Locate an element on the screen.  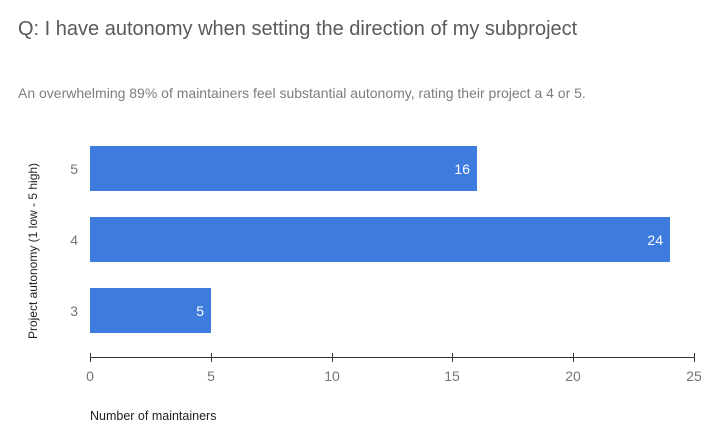
x-axis-tick-label: 20 is located at coordinates (573, 376).